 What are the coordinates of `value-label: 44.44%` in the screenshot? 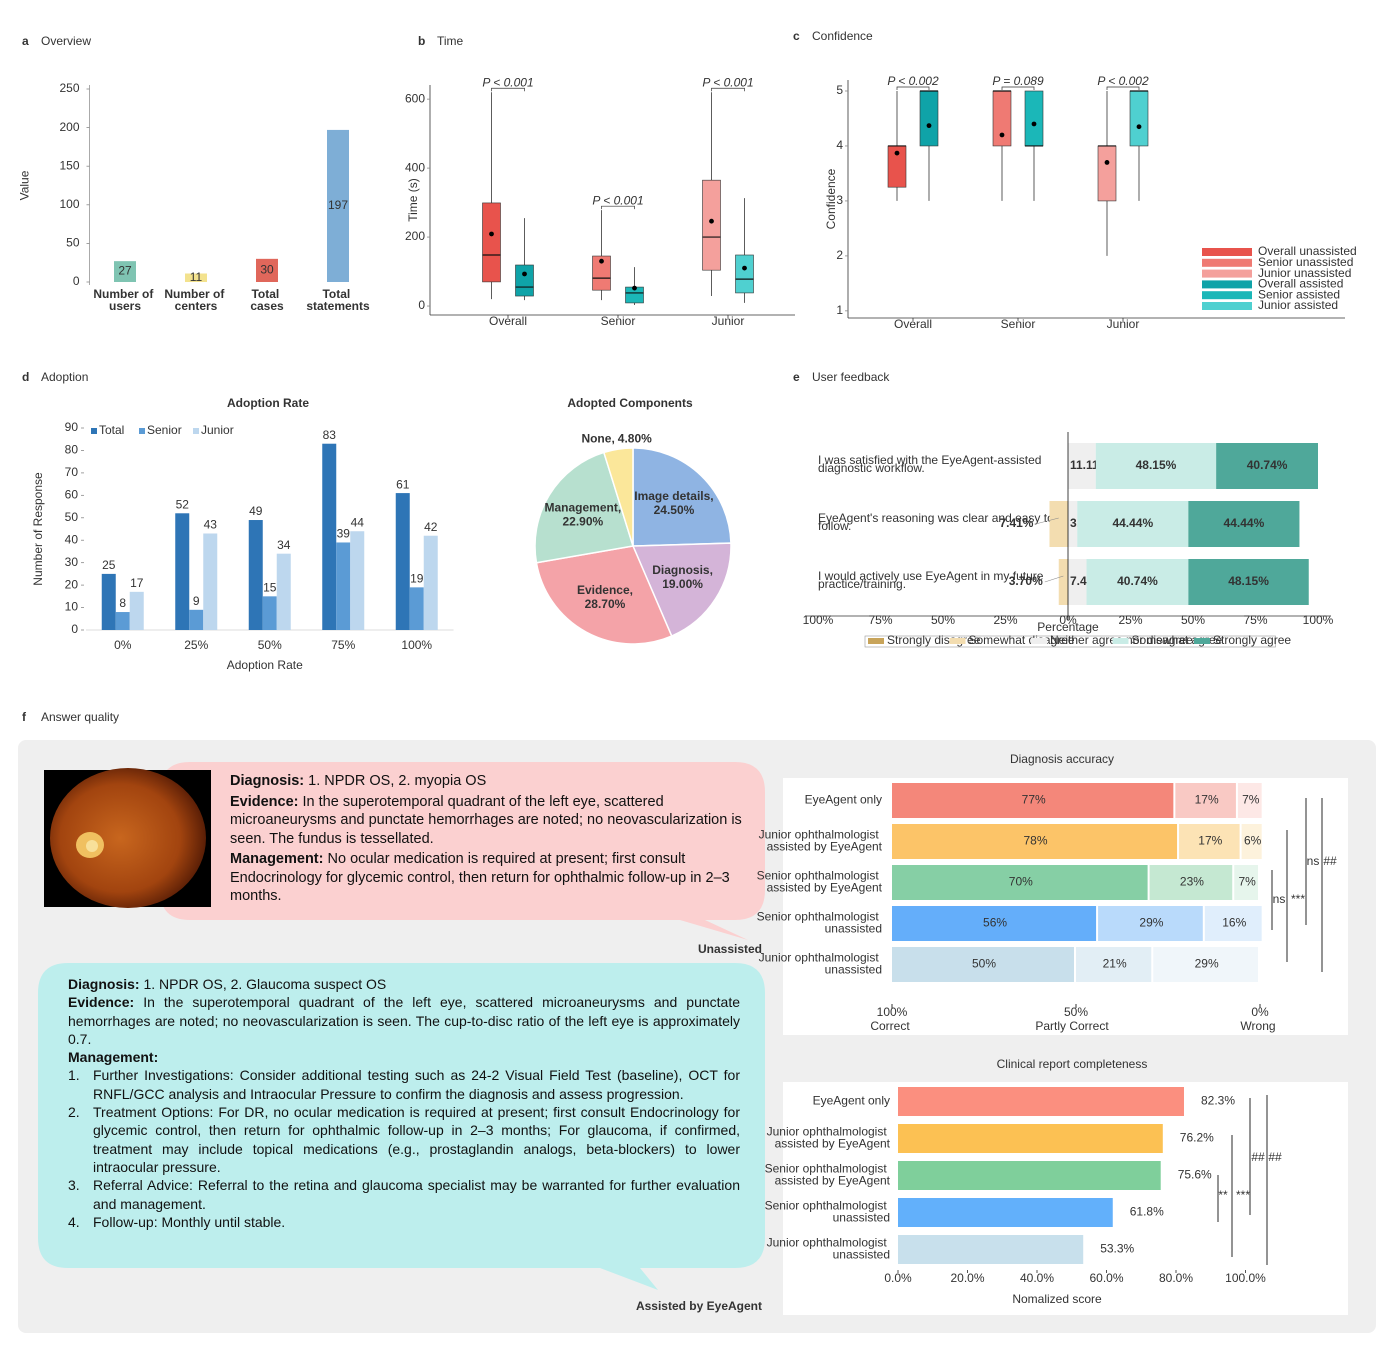 It's located at (1244, 523).